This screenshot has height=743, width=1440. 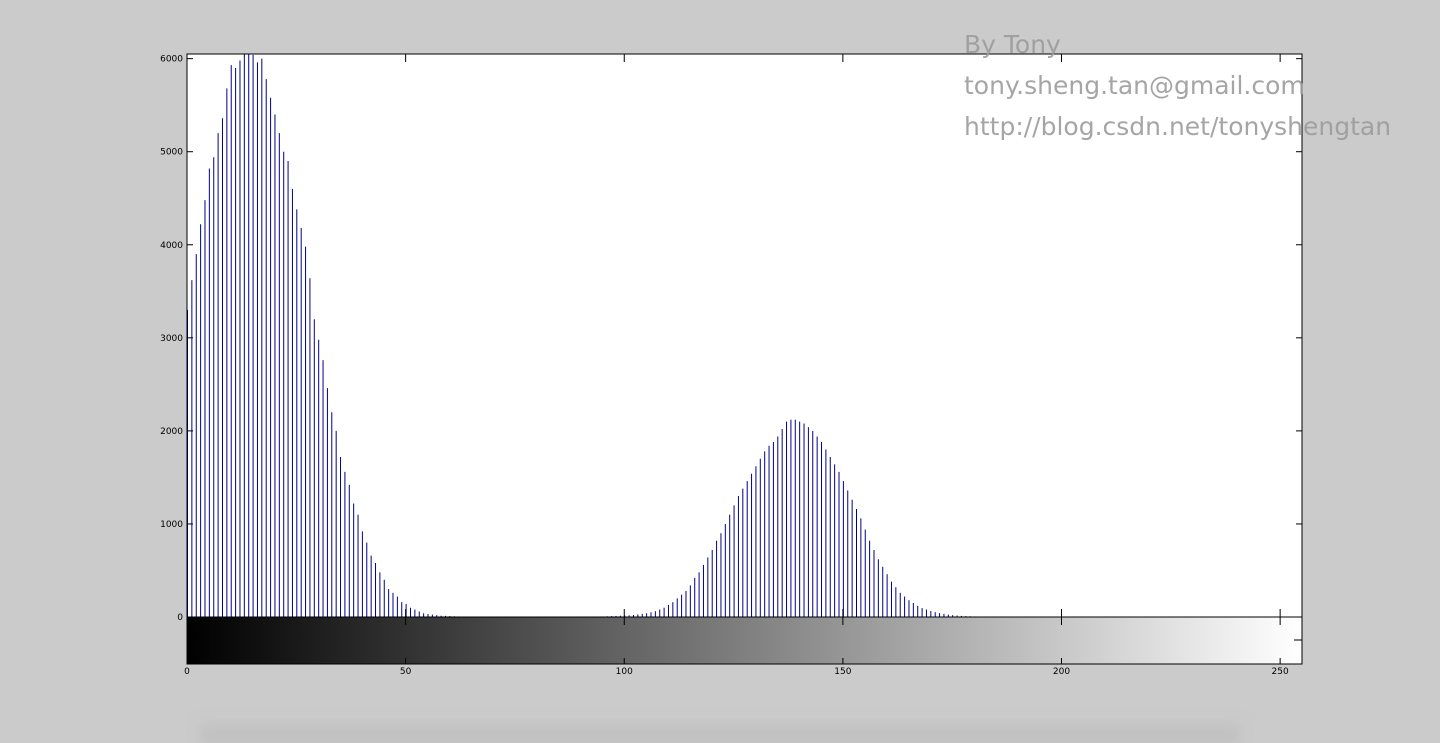 What do you see at coordinates (1012, 44) in the screenshot?
I see `watermark-author: By Tony` at bounding box center [1012, 44].